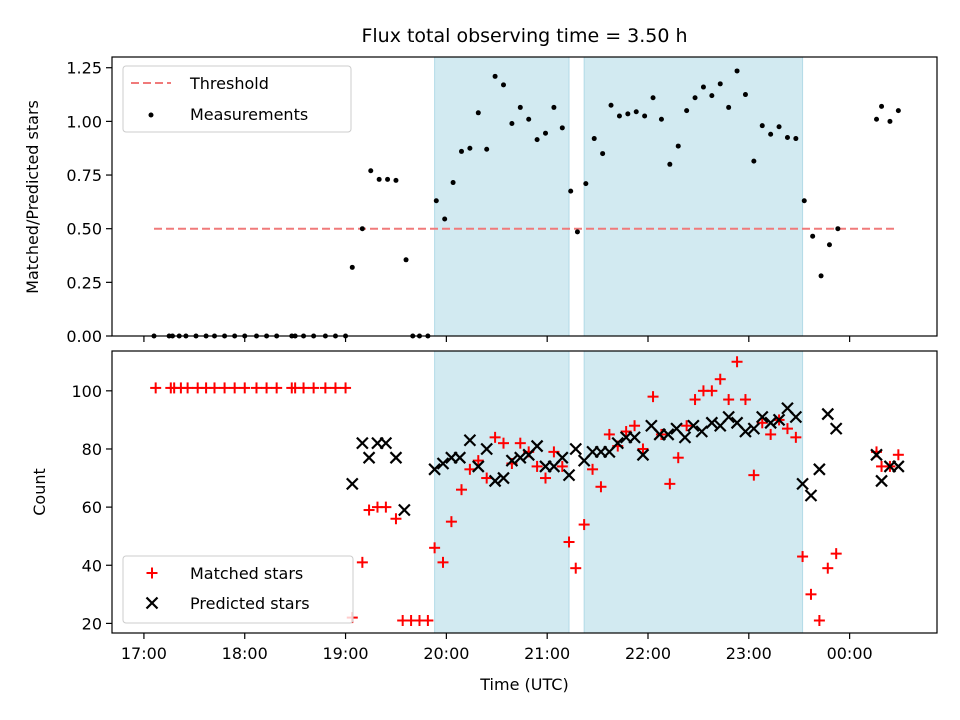 This screenshot has width=960, height=720. I want to click on bottom-y-tick-label: 100, so click(86, 391).